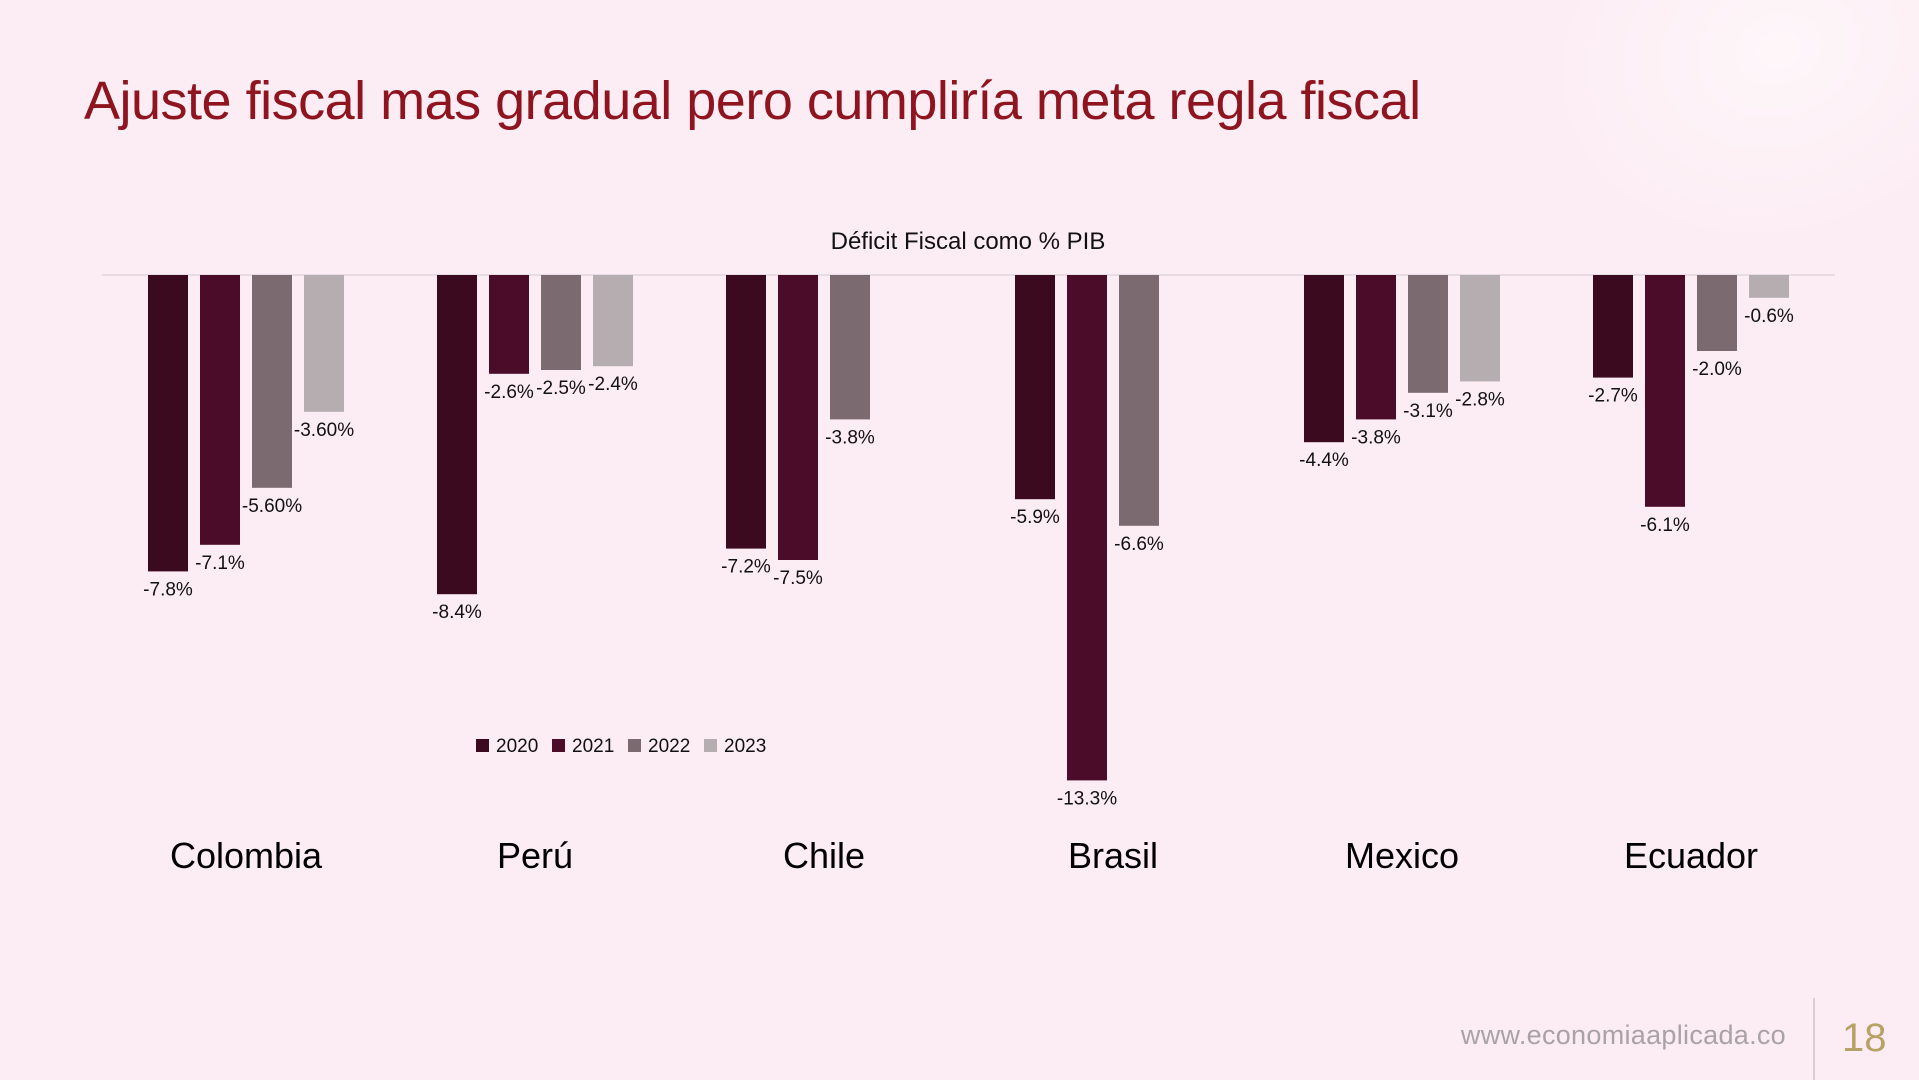  What do you see at coordinates (1623, 1035) in the screenshot?
I see `footer-url: www.economiaaplicada.co` at bounding box center [1623, 1035].